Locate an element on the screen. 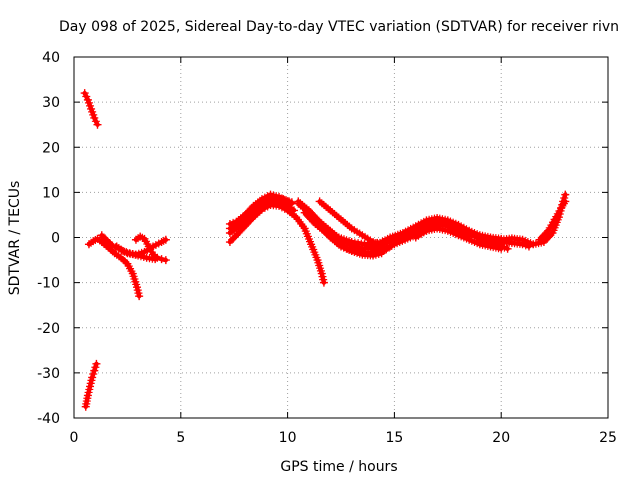 Image resolution: width=640 pixels, height=480 pixels. x-tick-label: 25 is located at coordinates (608, 438).